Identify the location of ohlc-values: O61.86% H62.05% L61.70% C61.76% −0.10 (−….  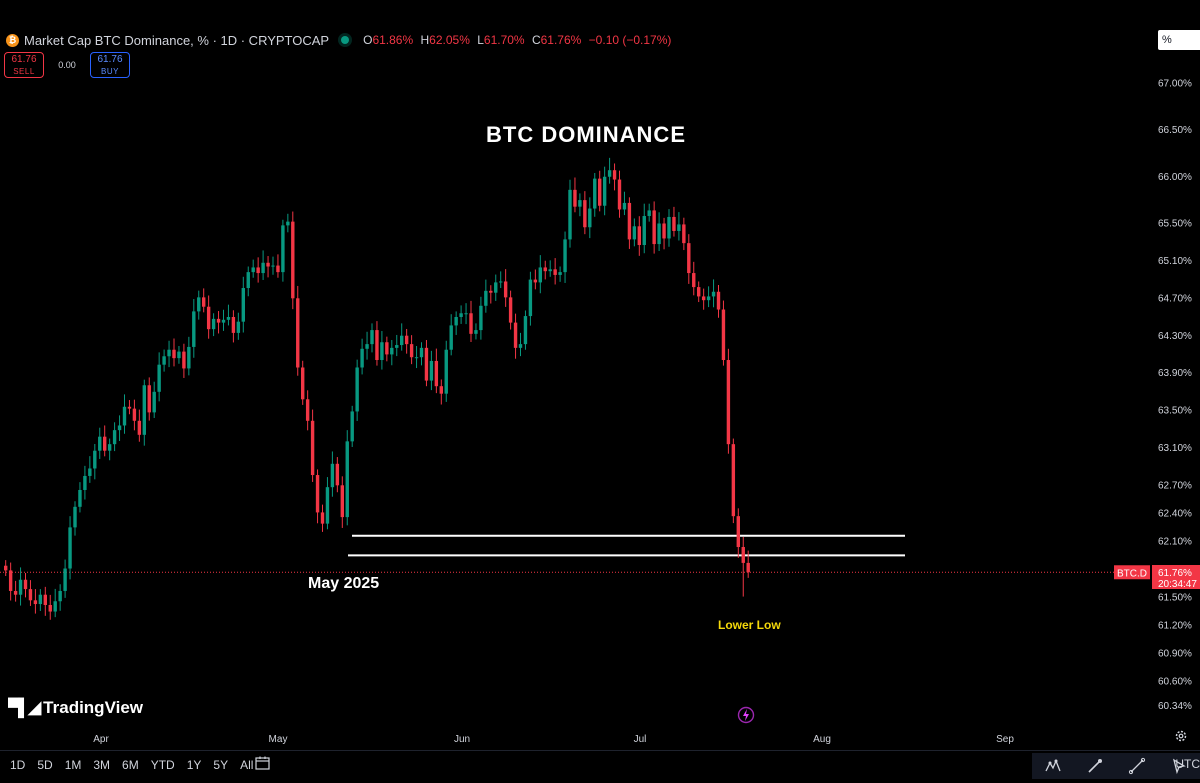
(517, 40).